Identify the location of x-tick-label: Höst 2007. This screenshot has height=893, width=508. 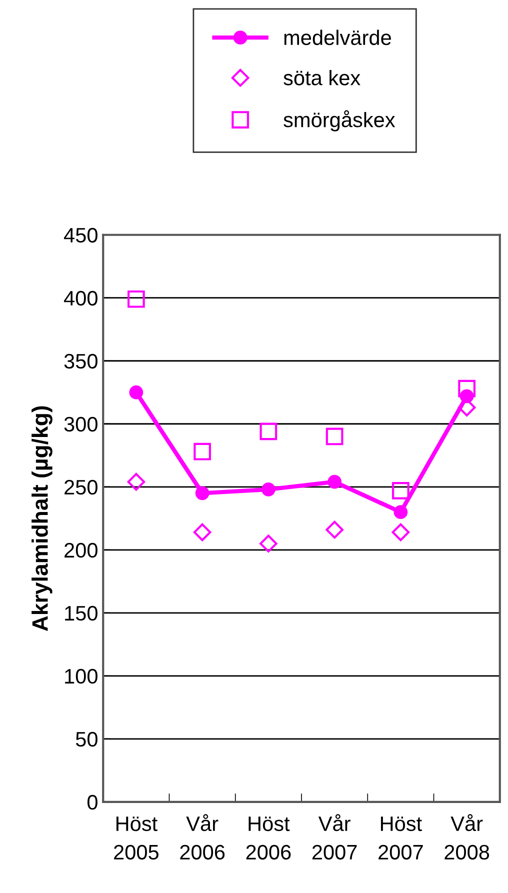
(400, 838).